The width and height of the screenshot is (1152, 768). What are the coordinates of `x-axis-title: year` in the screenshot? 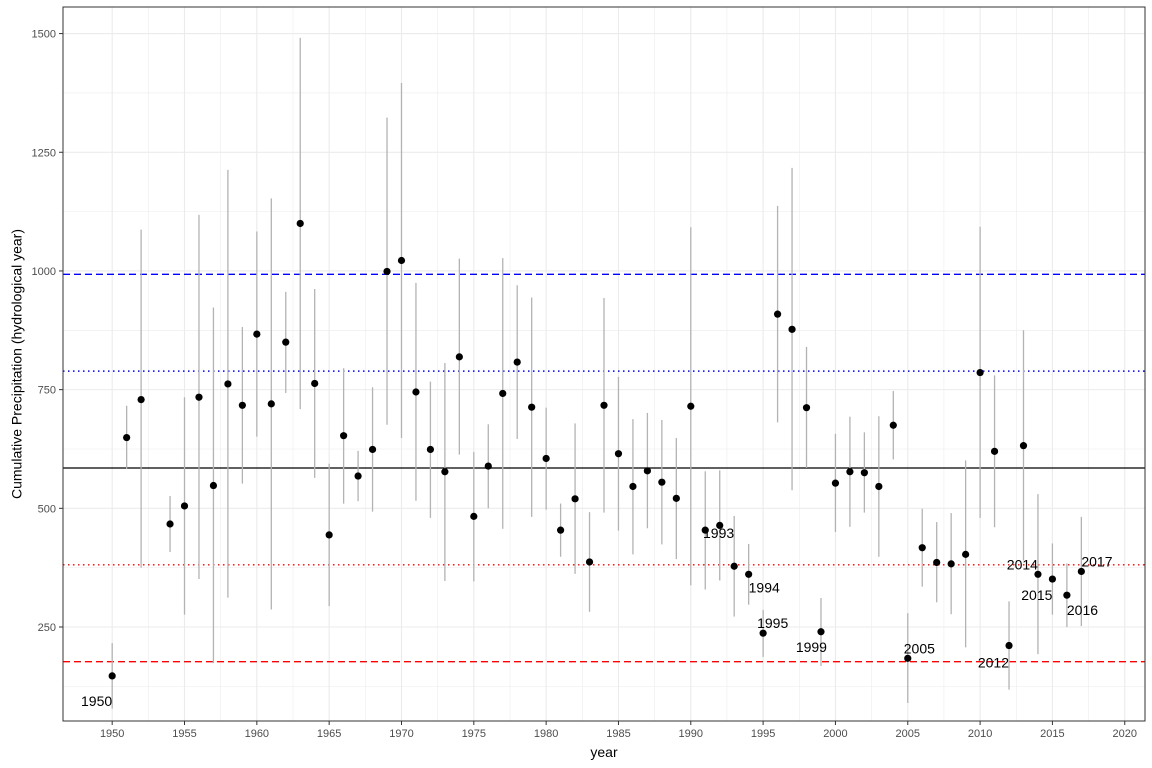 It's located at (604, 752).